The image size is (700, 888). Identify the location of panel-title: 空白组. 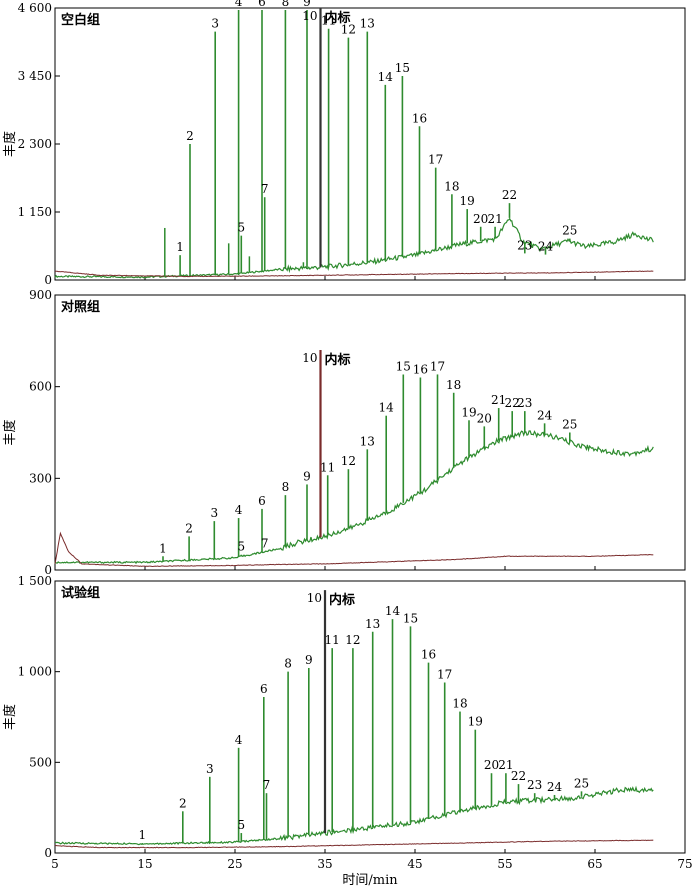
(80, 20).